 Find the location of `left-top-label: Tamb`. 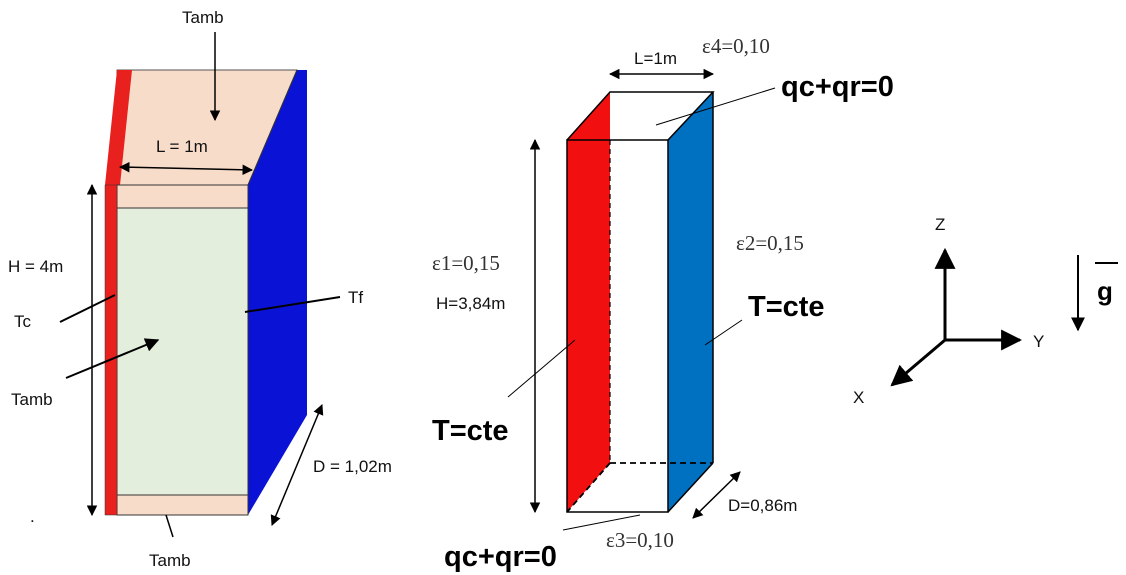

left-top-label: Tamb is located at coordinates (203, 17).